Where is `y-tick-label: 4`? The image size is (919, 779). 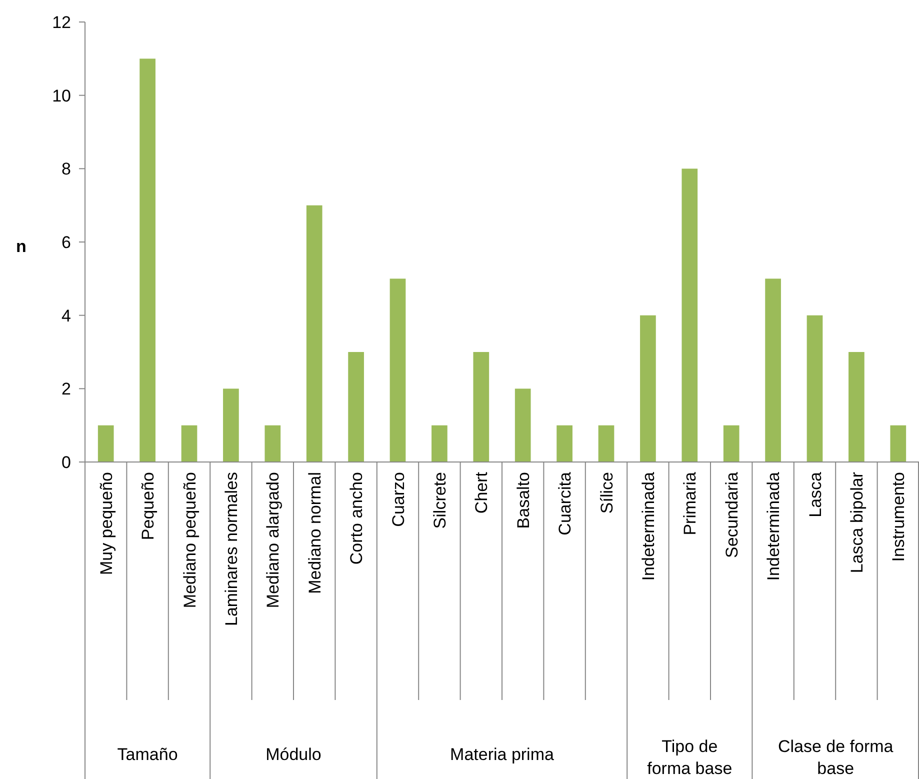
y-tick-label: 4 is located at coordinates (66, 316).